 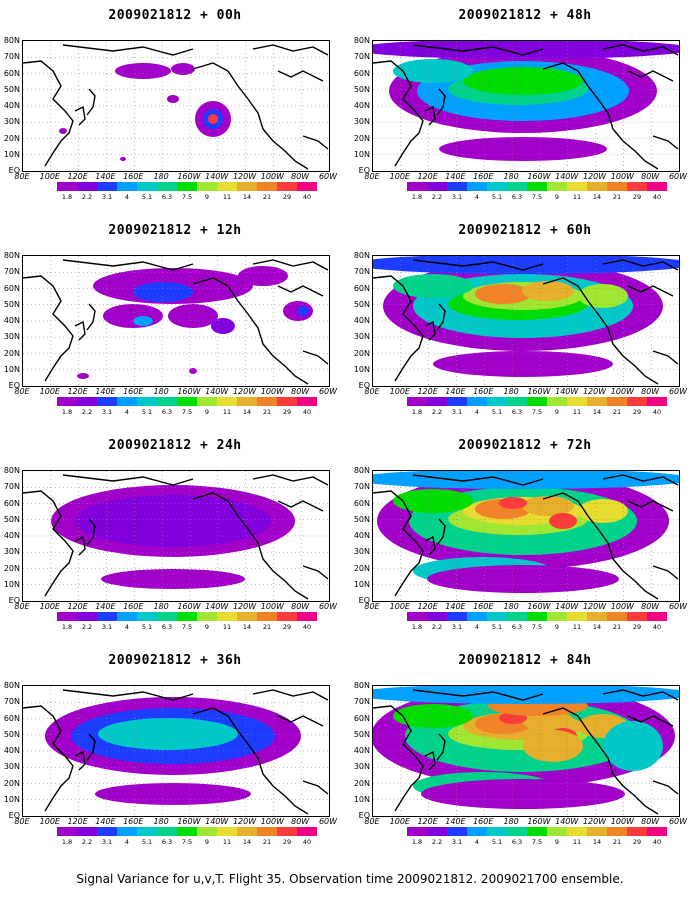 What do you see at coordinates (525, 15) in the screenshot?
I see `panel-title: 2009021812 + 48h` at bounding box center [525, 15].